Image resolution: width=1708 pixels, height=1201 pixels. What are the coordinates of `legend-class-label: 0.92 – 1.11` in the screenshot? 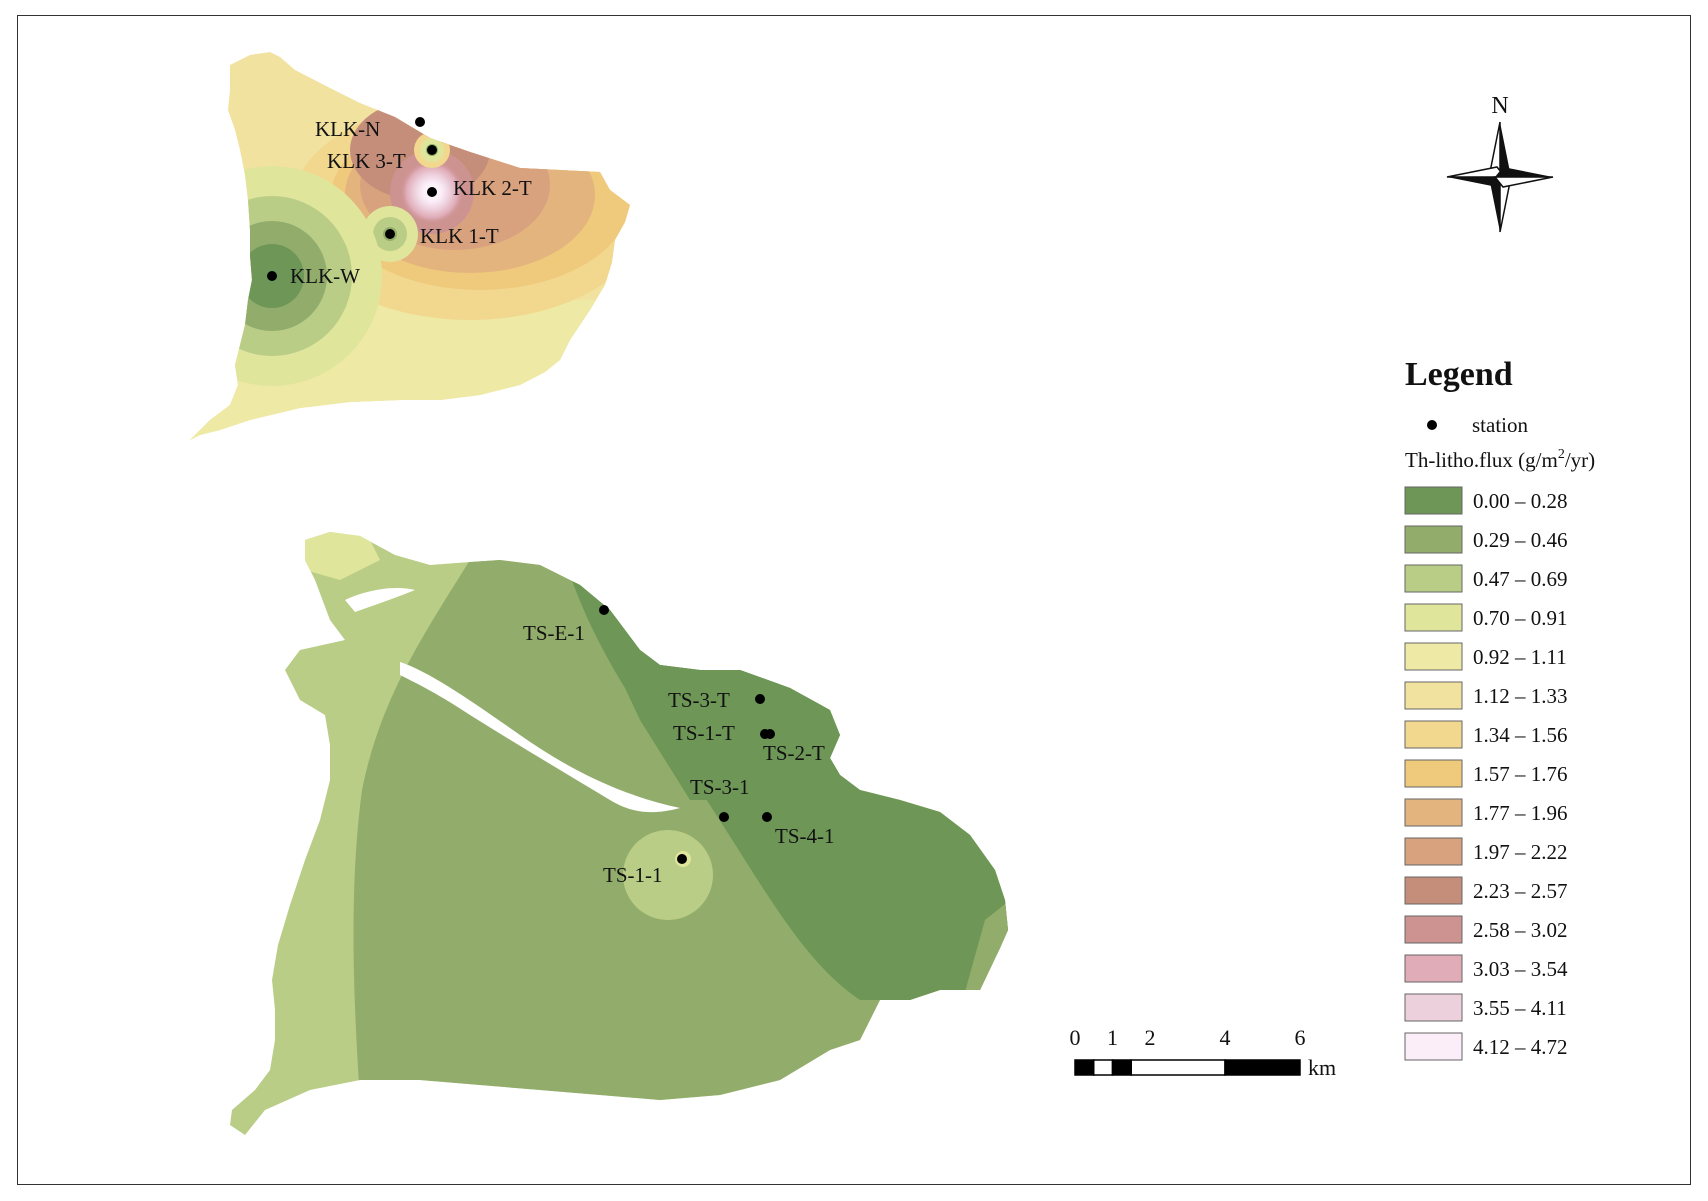 It's located at (1520, 657).